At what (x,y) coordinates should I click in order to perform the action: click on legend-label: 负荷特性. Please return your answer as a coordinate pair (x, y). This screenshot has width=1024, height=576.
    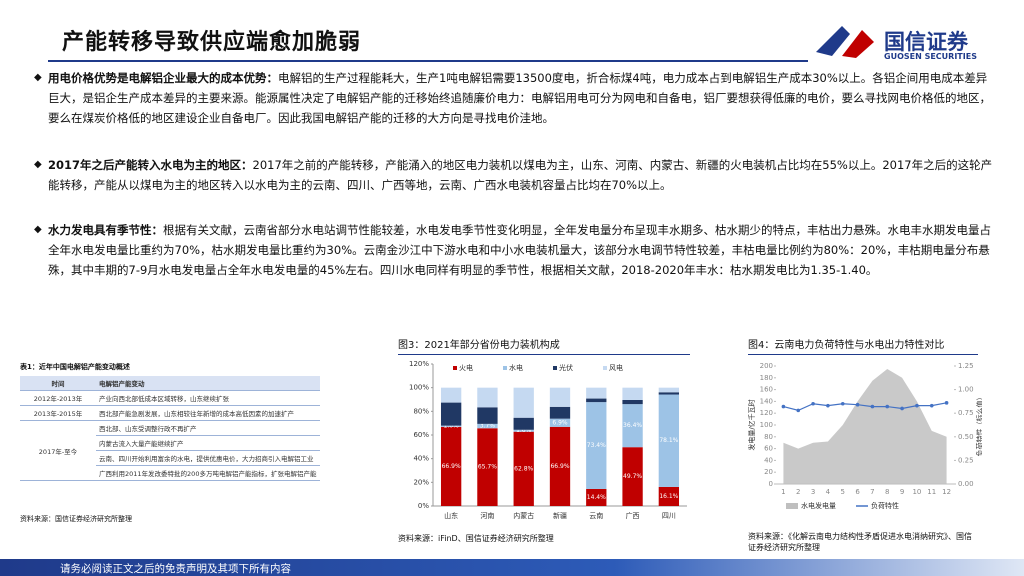
    Looking at the image, I should click on (885, 505).